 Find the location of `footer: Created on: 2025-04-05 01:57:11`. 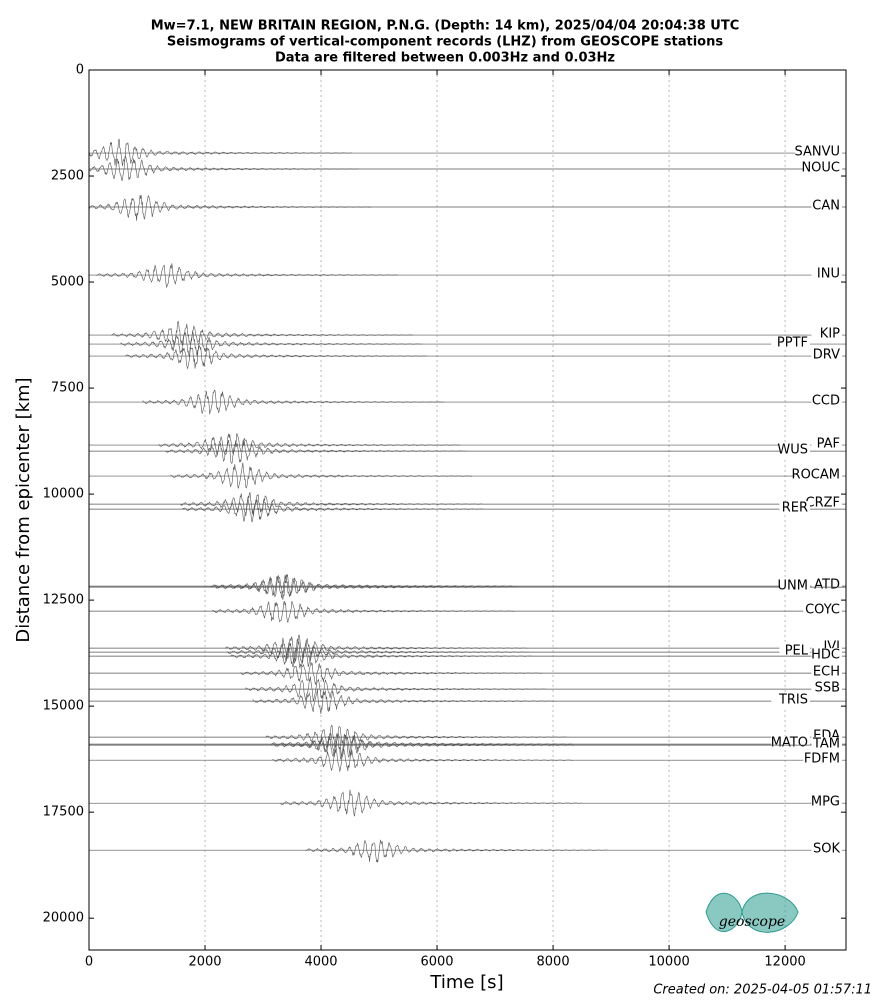

footer: Created on: 2025-04-05 01:57:11 is located at coordinates (762, 990).